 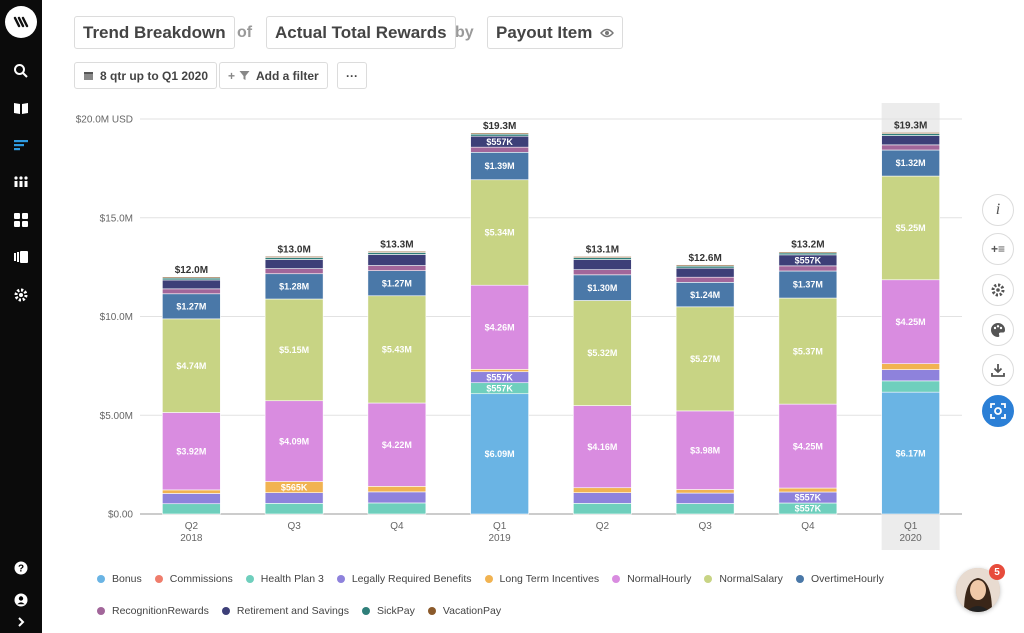 What do you see at coordinates (116, 218) in the screenshot?
I see `y-tick-label: $15.0M` at bounding box center [116, 218].